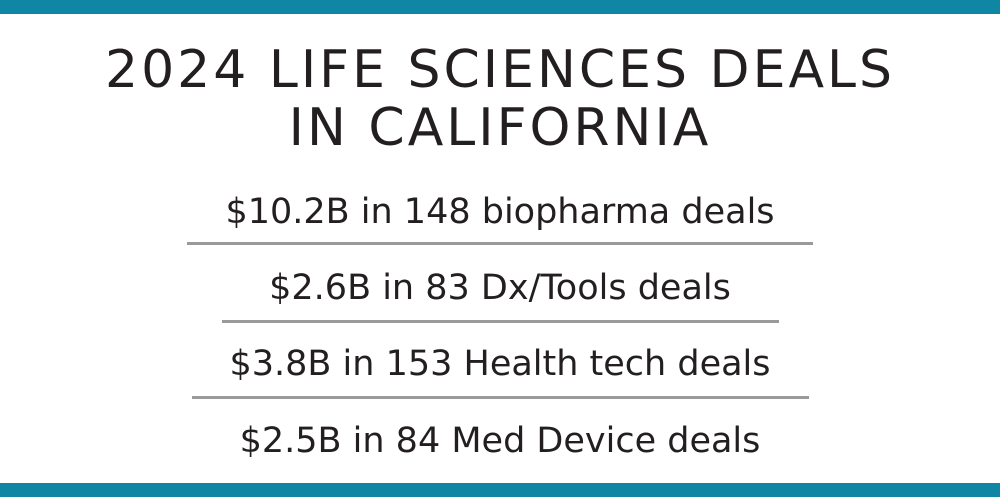 This screenshot has height=497, width=1000. Describe the element at coordinates (500, 490) in the screenshot. I see `bottom-accent-bar` at that location.